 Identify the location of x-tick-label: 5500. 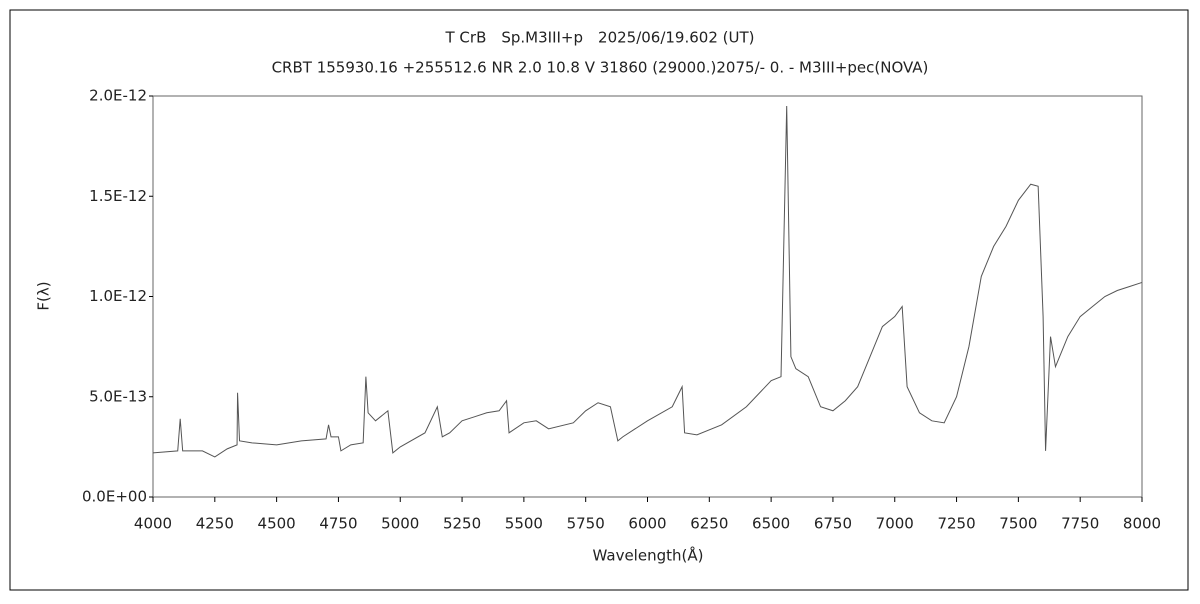
(524, 524).